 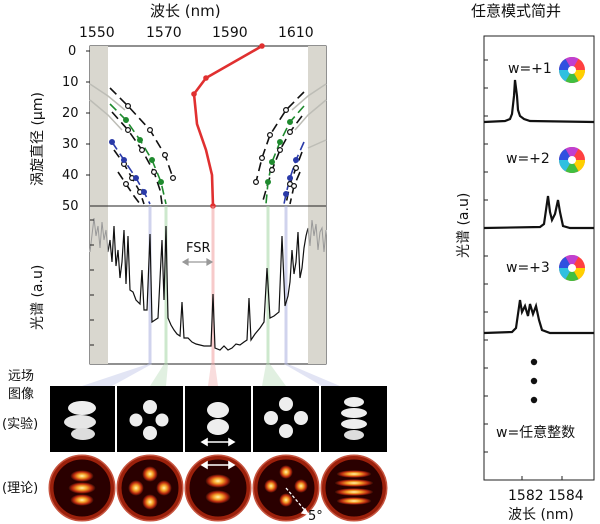 What do you see at coordinates (20, 424) in the screenshot?
I see `exp-label: (实验)` at bounding box center [20, 424].